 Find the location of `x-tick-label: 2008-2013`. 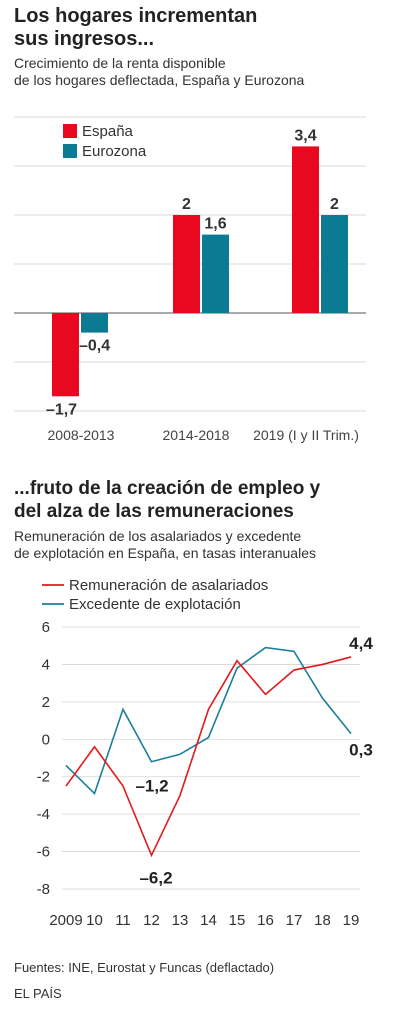

x-tick-label: 2008-2013 is located at coordinates (81, 435).